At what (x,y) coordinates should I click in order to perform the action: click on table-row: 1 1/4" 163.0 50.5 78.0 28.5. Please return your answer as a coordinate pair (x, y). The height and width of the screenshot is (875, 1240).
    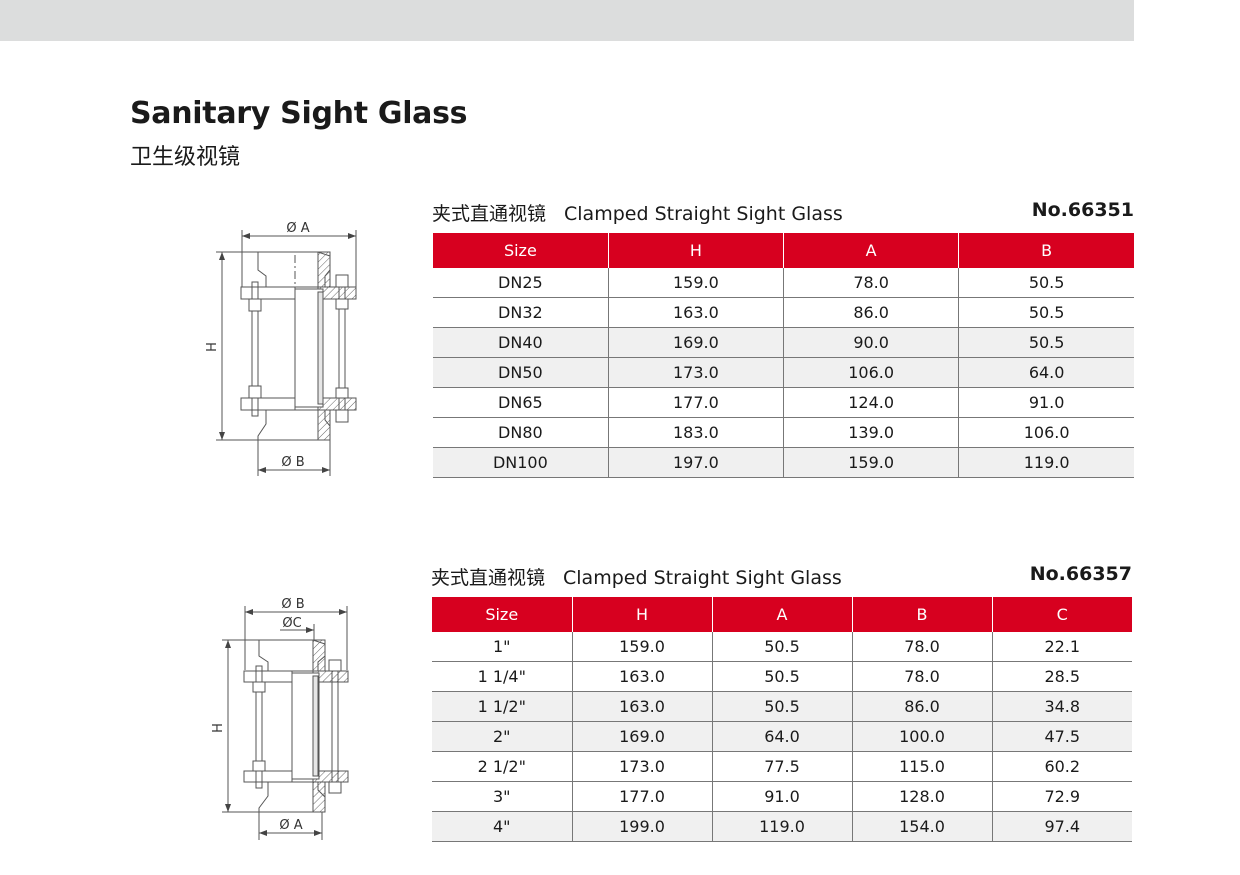
    Looking at the image, I should click on (782, 676).